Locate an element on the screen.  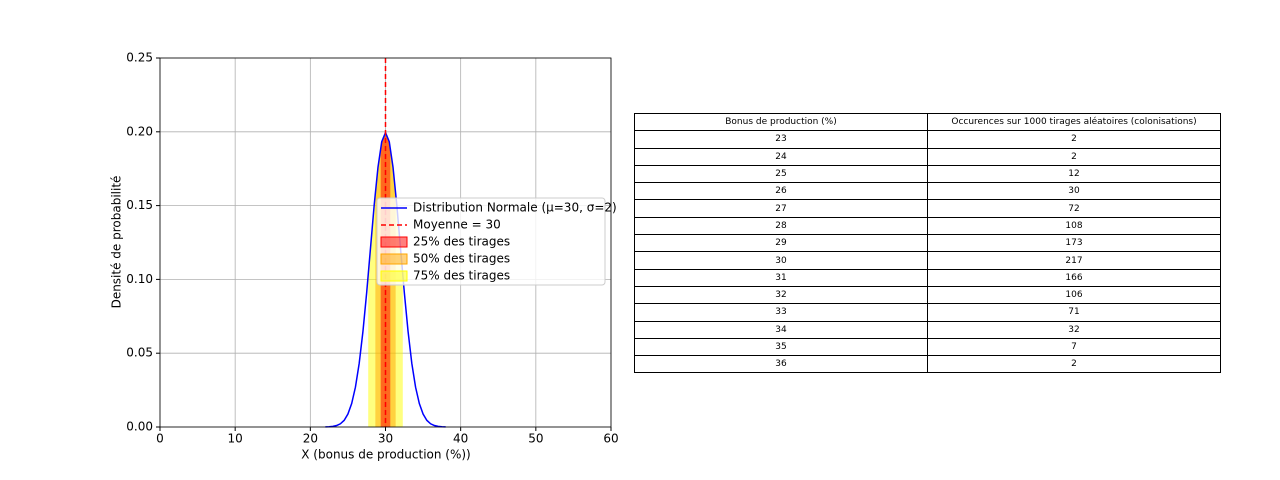
legend-box is located at coordinates (491, 241).